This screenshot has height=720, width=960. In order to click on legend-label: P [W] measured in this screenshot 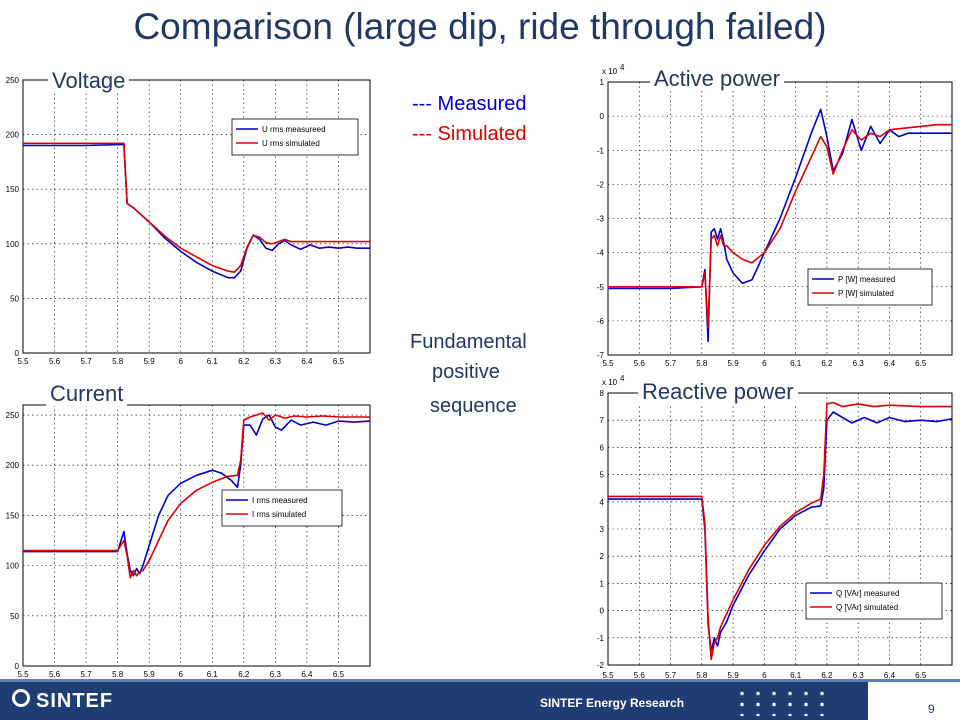, I will do `click(866, 279)`.